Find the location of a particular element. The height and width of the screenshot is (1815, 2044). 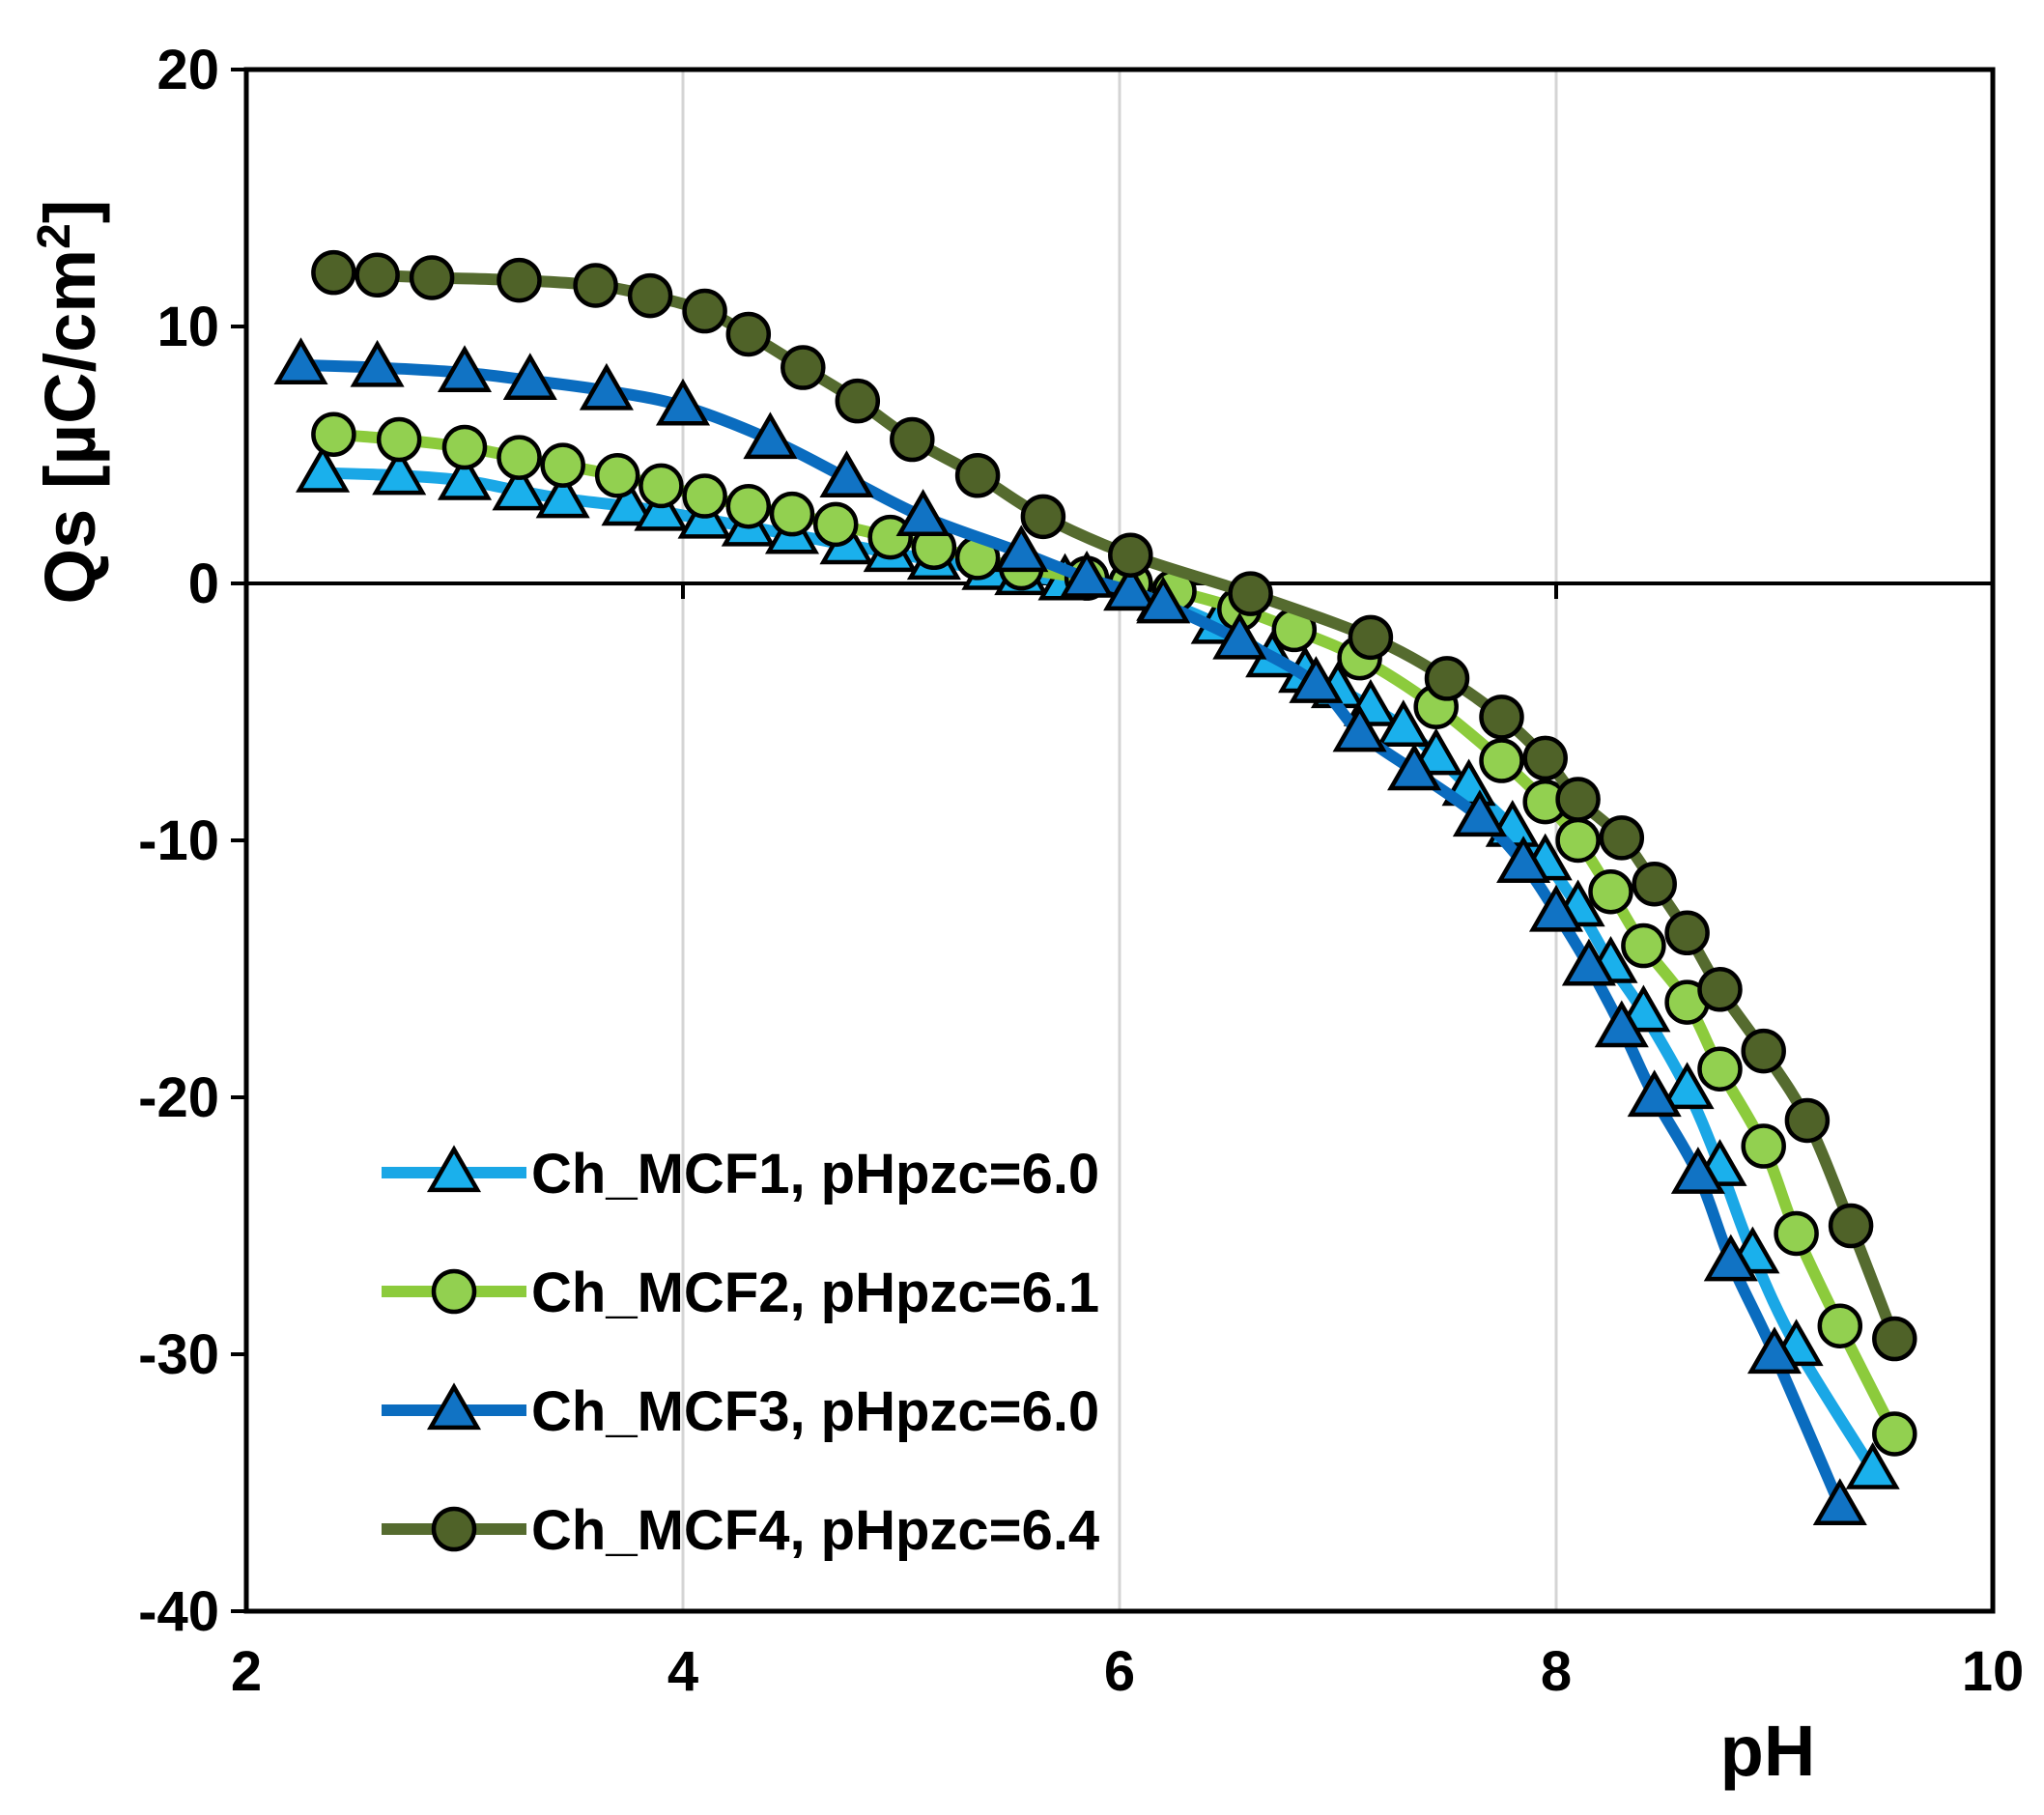

x-tick-label: 8 is located at coordinates (1557, 1671).